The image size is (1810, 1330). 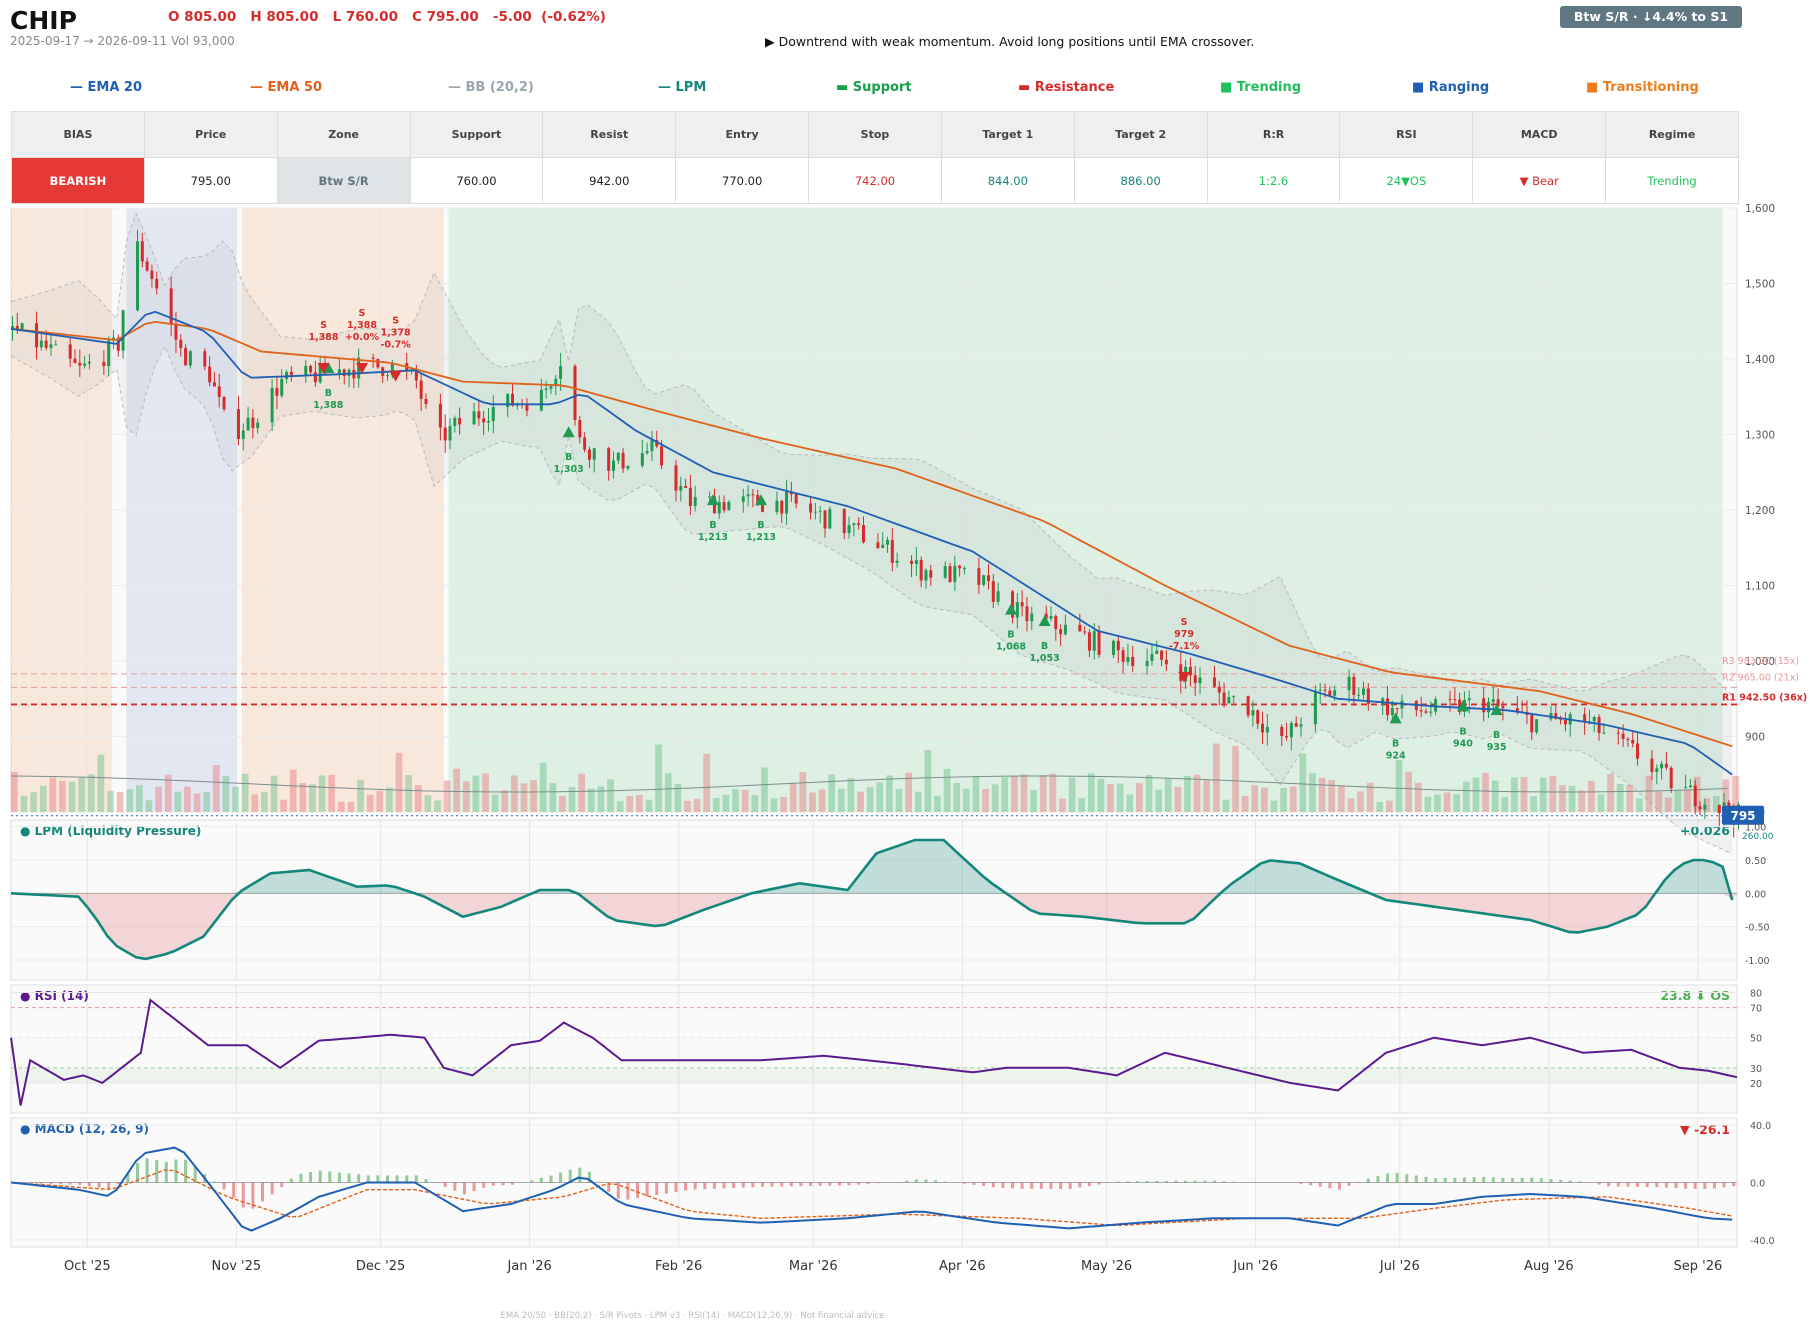 What do you see at coordinates (1184, 646) in the screenshot?
I see `sell-label: -7.1%` at bounding box center [1184, 646].